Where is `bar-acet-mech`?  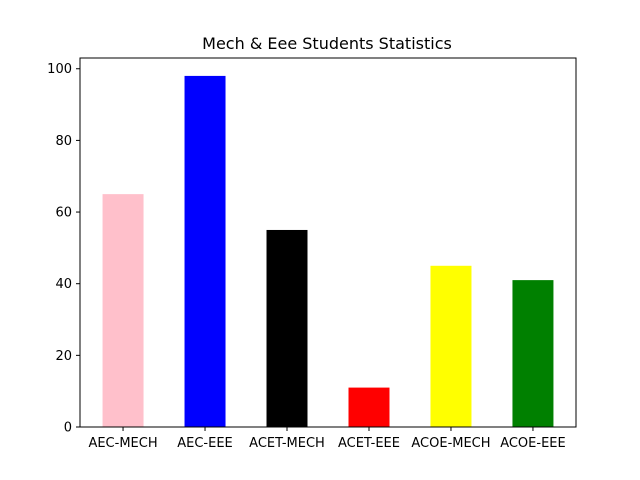 bar-acet-mech is located at coordinates (287, 328).